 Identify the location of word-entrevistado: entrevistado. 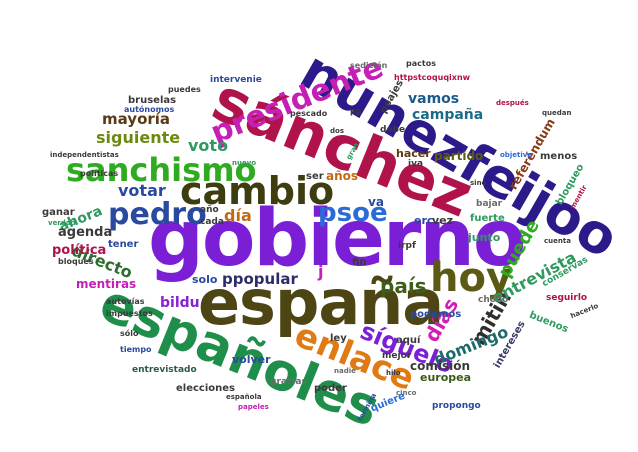
(164, 370).